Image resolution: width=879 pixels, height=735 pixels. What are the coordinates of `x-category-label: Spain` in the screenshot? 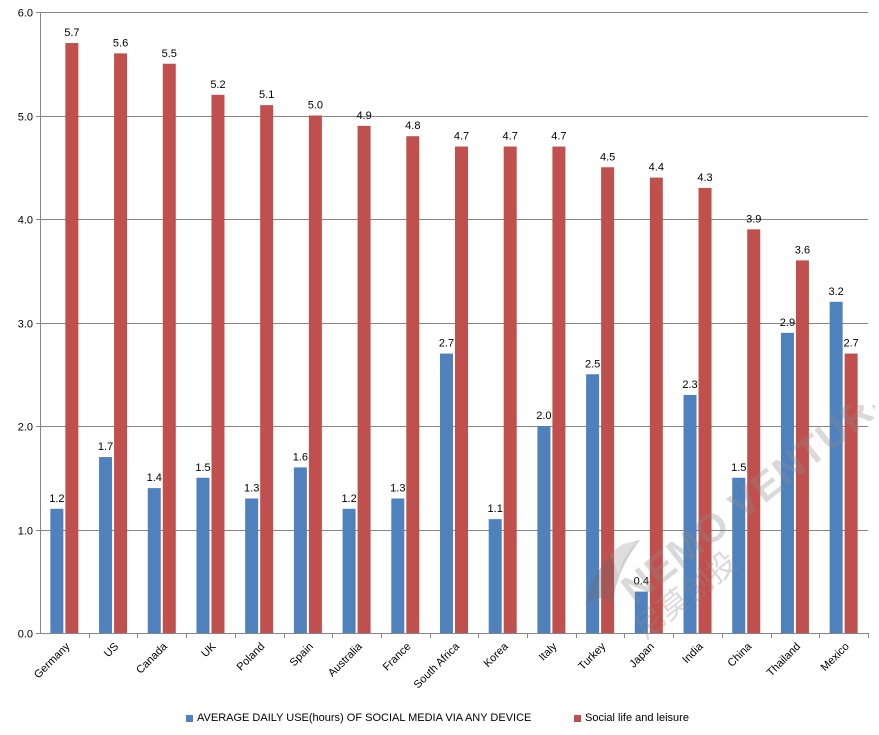 It's located at (302, 655).